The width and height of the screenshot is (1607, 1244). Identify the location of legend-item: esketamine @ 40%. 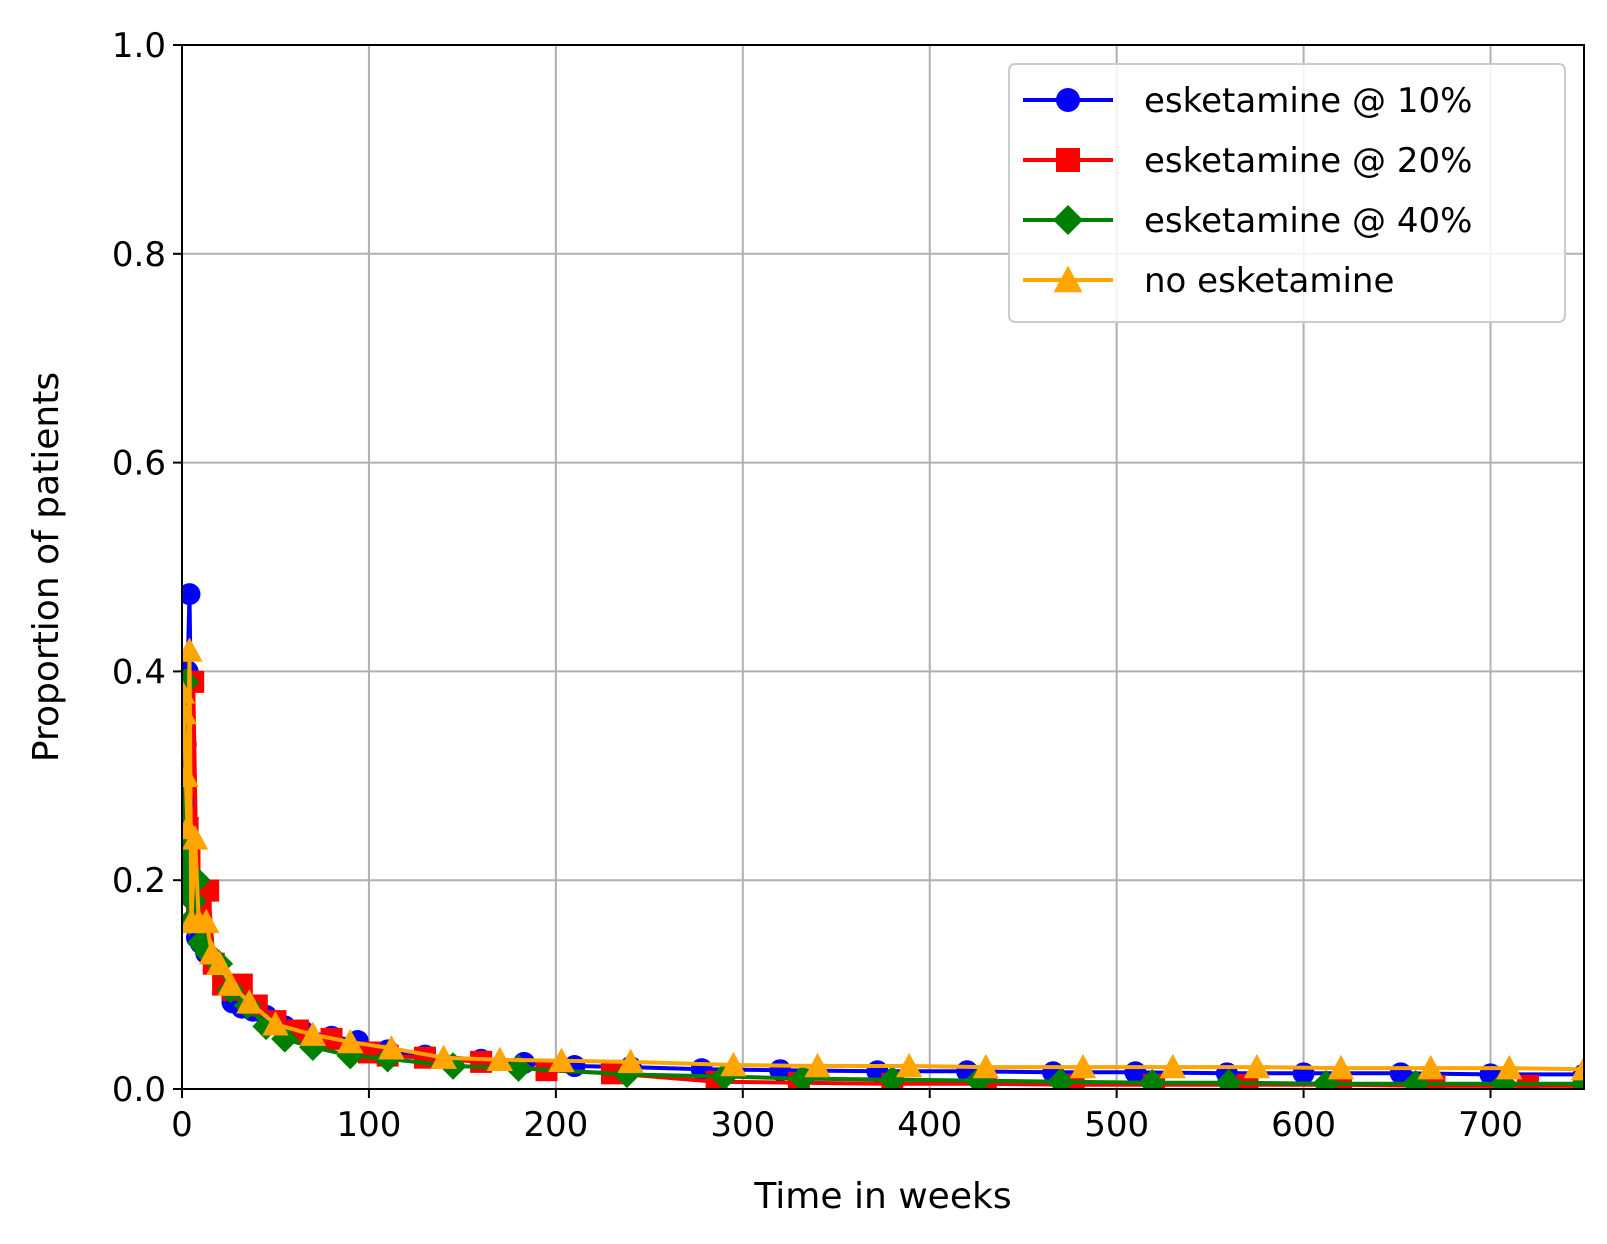
(1247, 221).